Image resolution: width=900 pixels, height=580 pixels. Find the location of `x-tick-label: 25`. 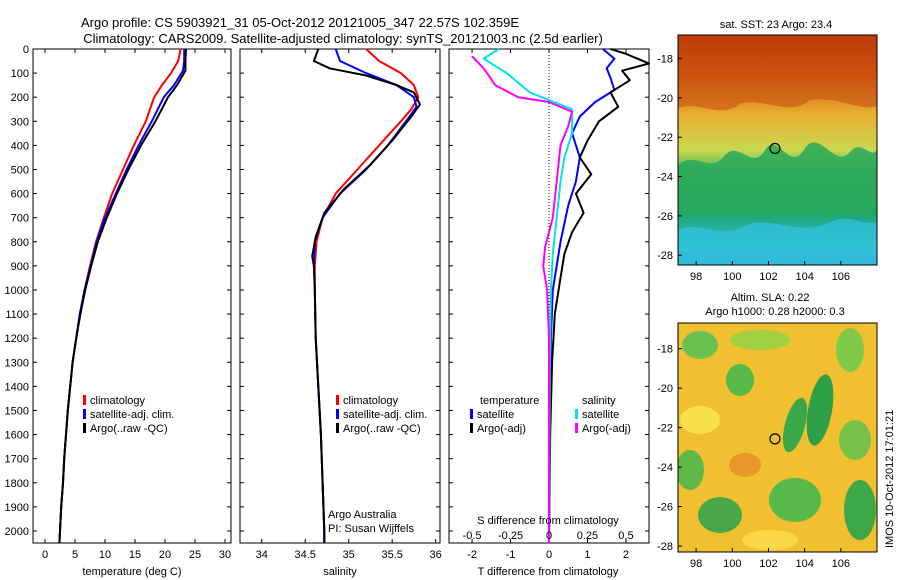

x-tick-label: 25 is located at coordinates (195, 555).